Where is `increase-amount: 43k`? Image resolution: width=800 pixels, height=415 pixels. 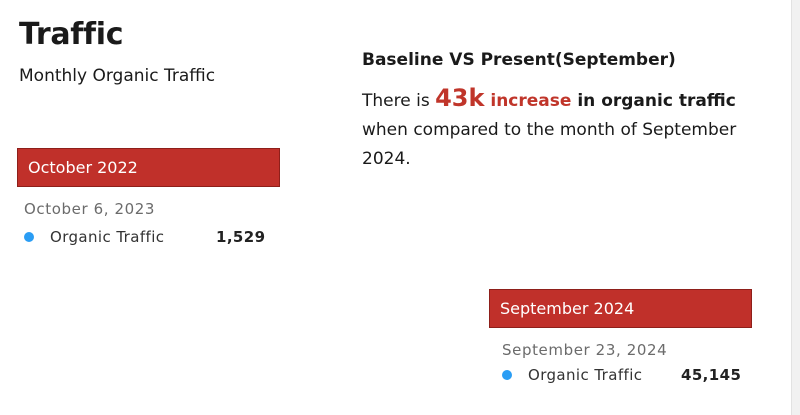 increase-amount: 43k is located at coordinates (460, 98).